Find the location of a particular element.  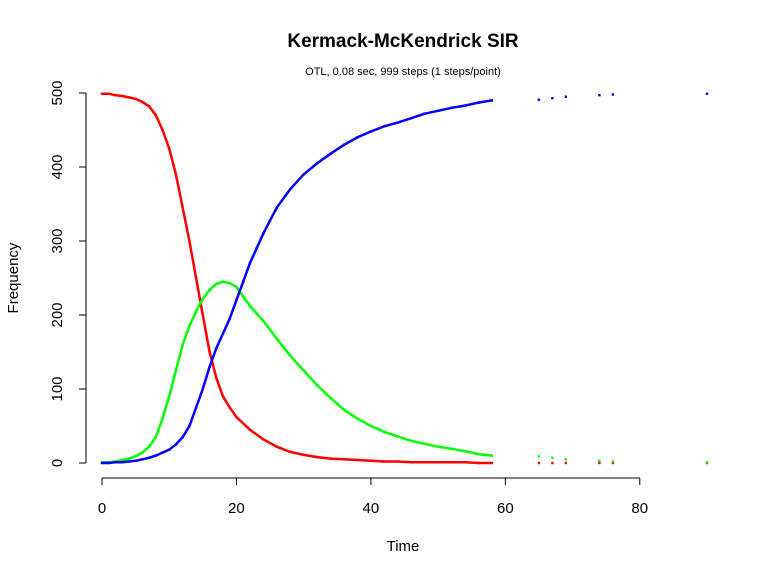

y-tick-label: 300 is located at coordinates (57, 240).